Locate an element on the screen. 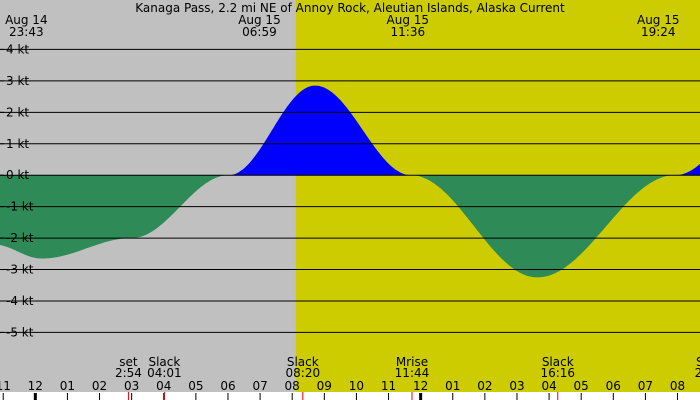 The width and height of the screenshot is (700, 400). y-tick-label: -3 kt is located at coordinates (20, 270).